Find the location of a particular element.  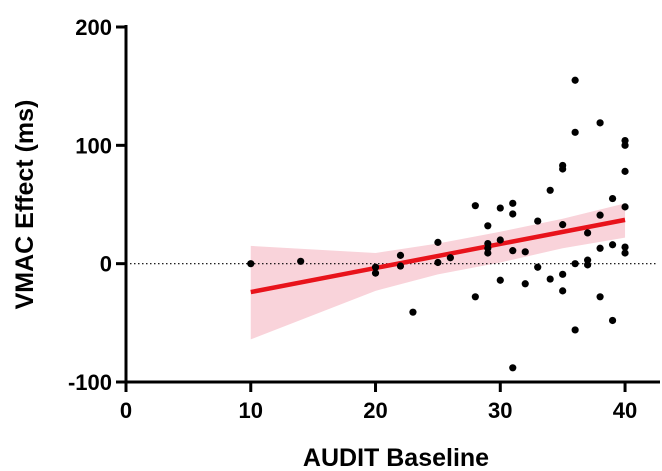

x-tick-label: 30 is located at coordinates (500, 410).